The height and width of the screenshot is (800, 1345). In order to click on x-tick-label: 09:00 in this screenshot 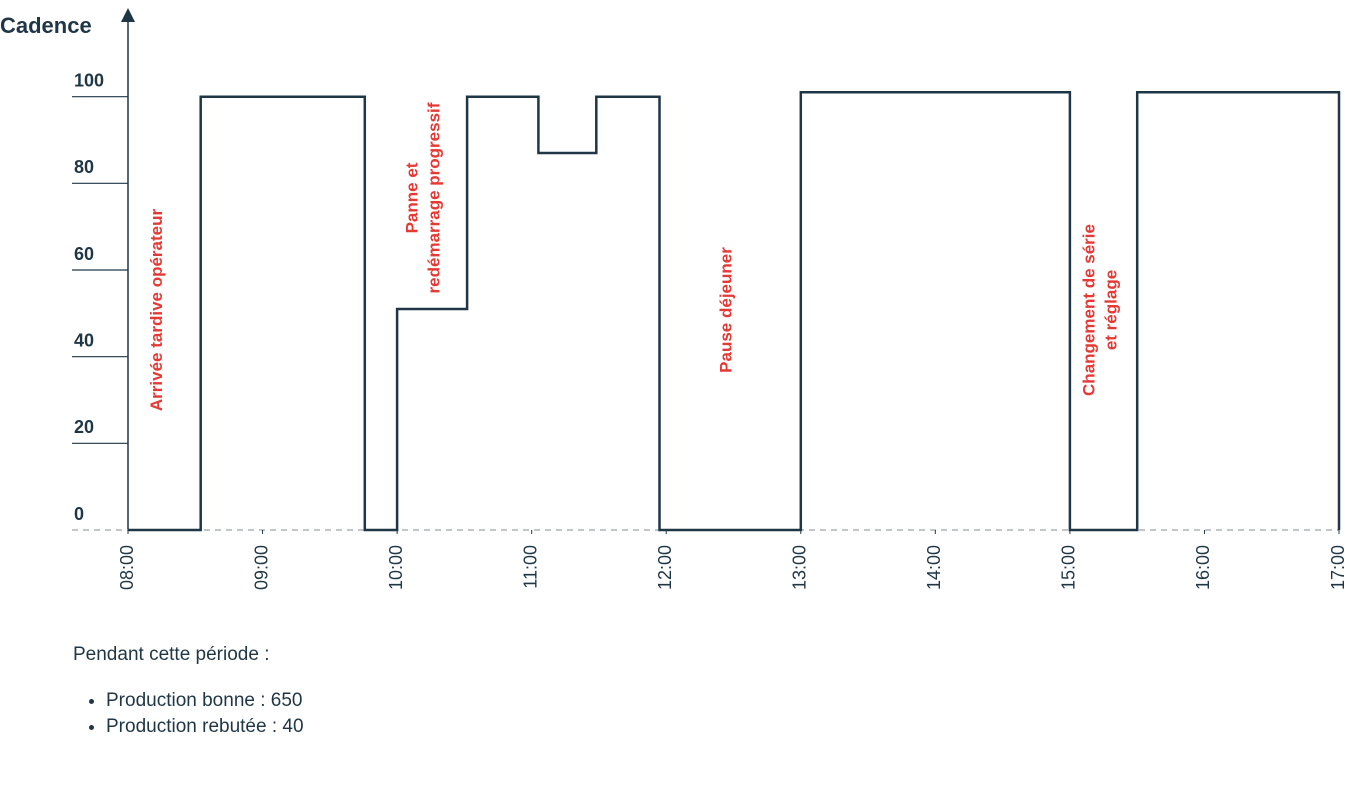, I will do `click(261, 567)`.